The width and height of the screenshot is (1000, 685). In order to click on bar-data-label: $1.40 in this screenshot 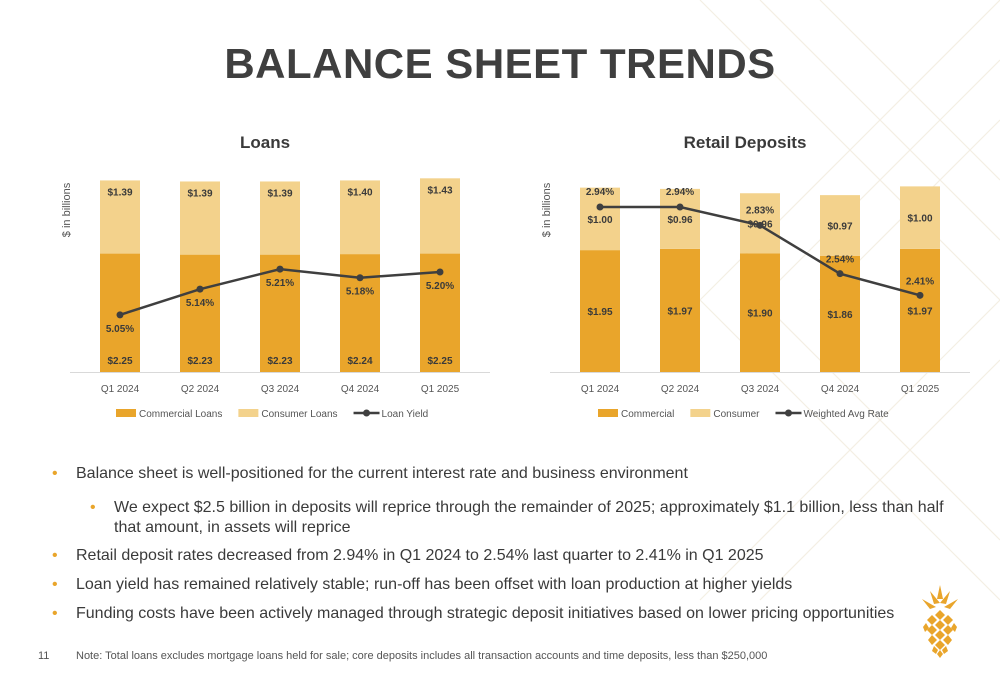, I will do `click(359, 192)`.